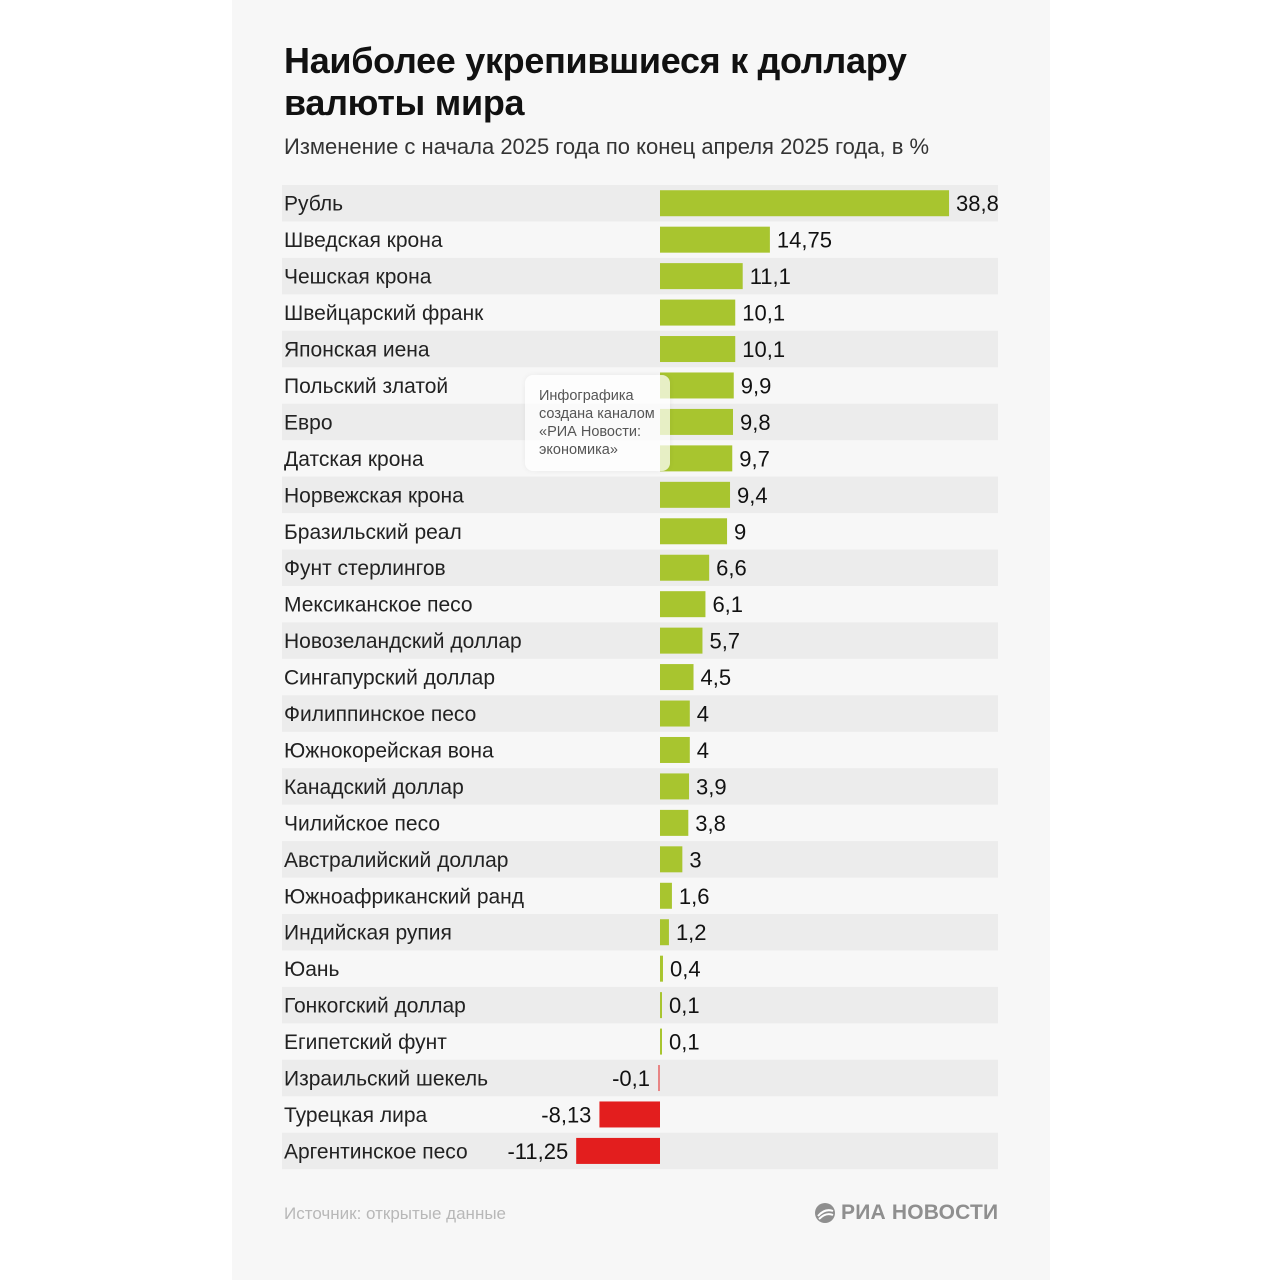  What do you see at coordinates (311, 969) in the screenshot?
I see `category-label: Юань` at bounding box center [311, 969].